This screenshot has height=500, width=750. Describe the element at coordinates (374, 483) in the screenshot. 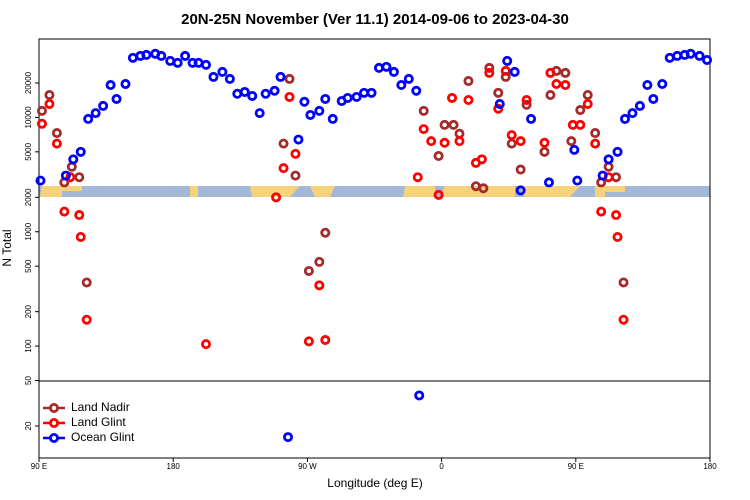

I see `x-axis-label: Longitude (deg E)` at that location.